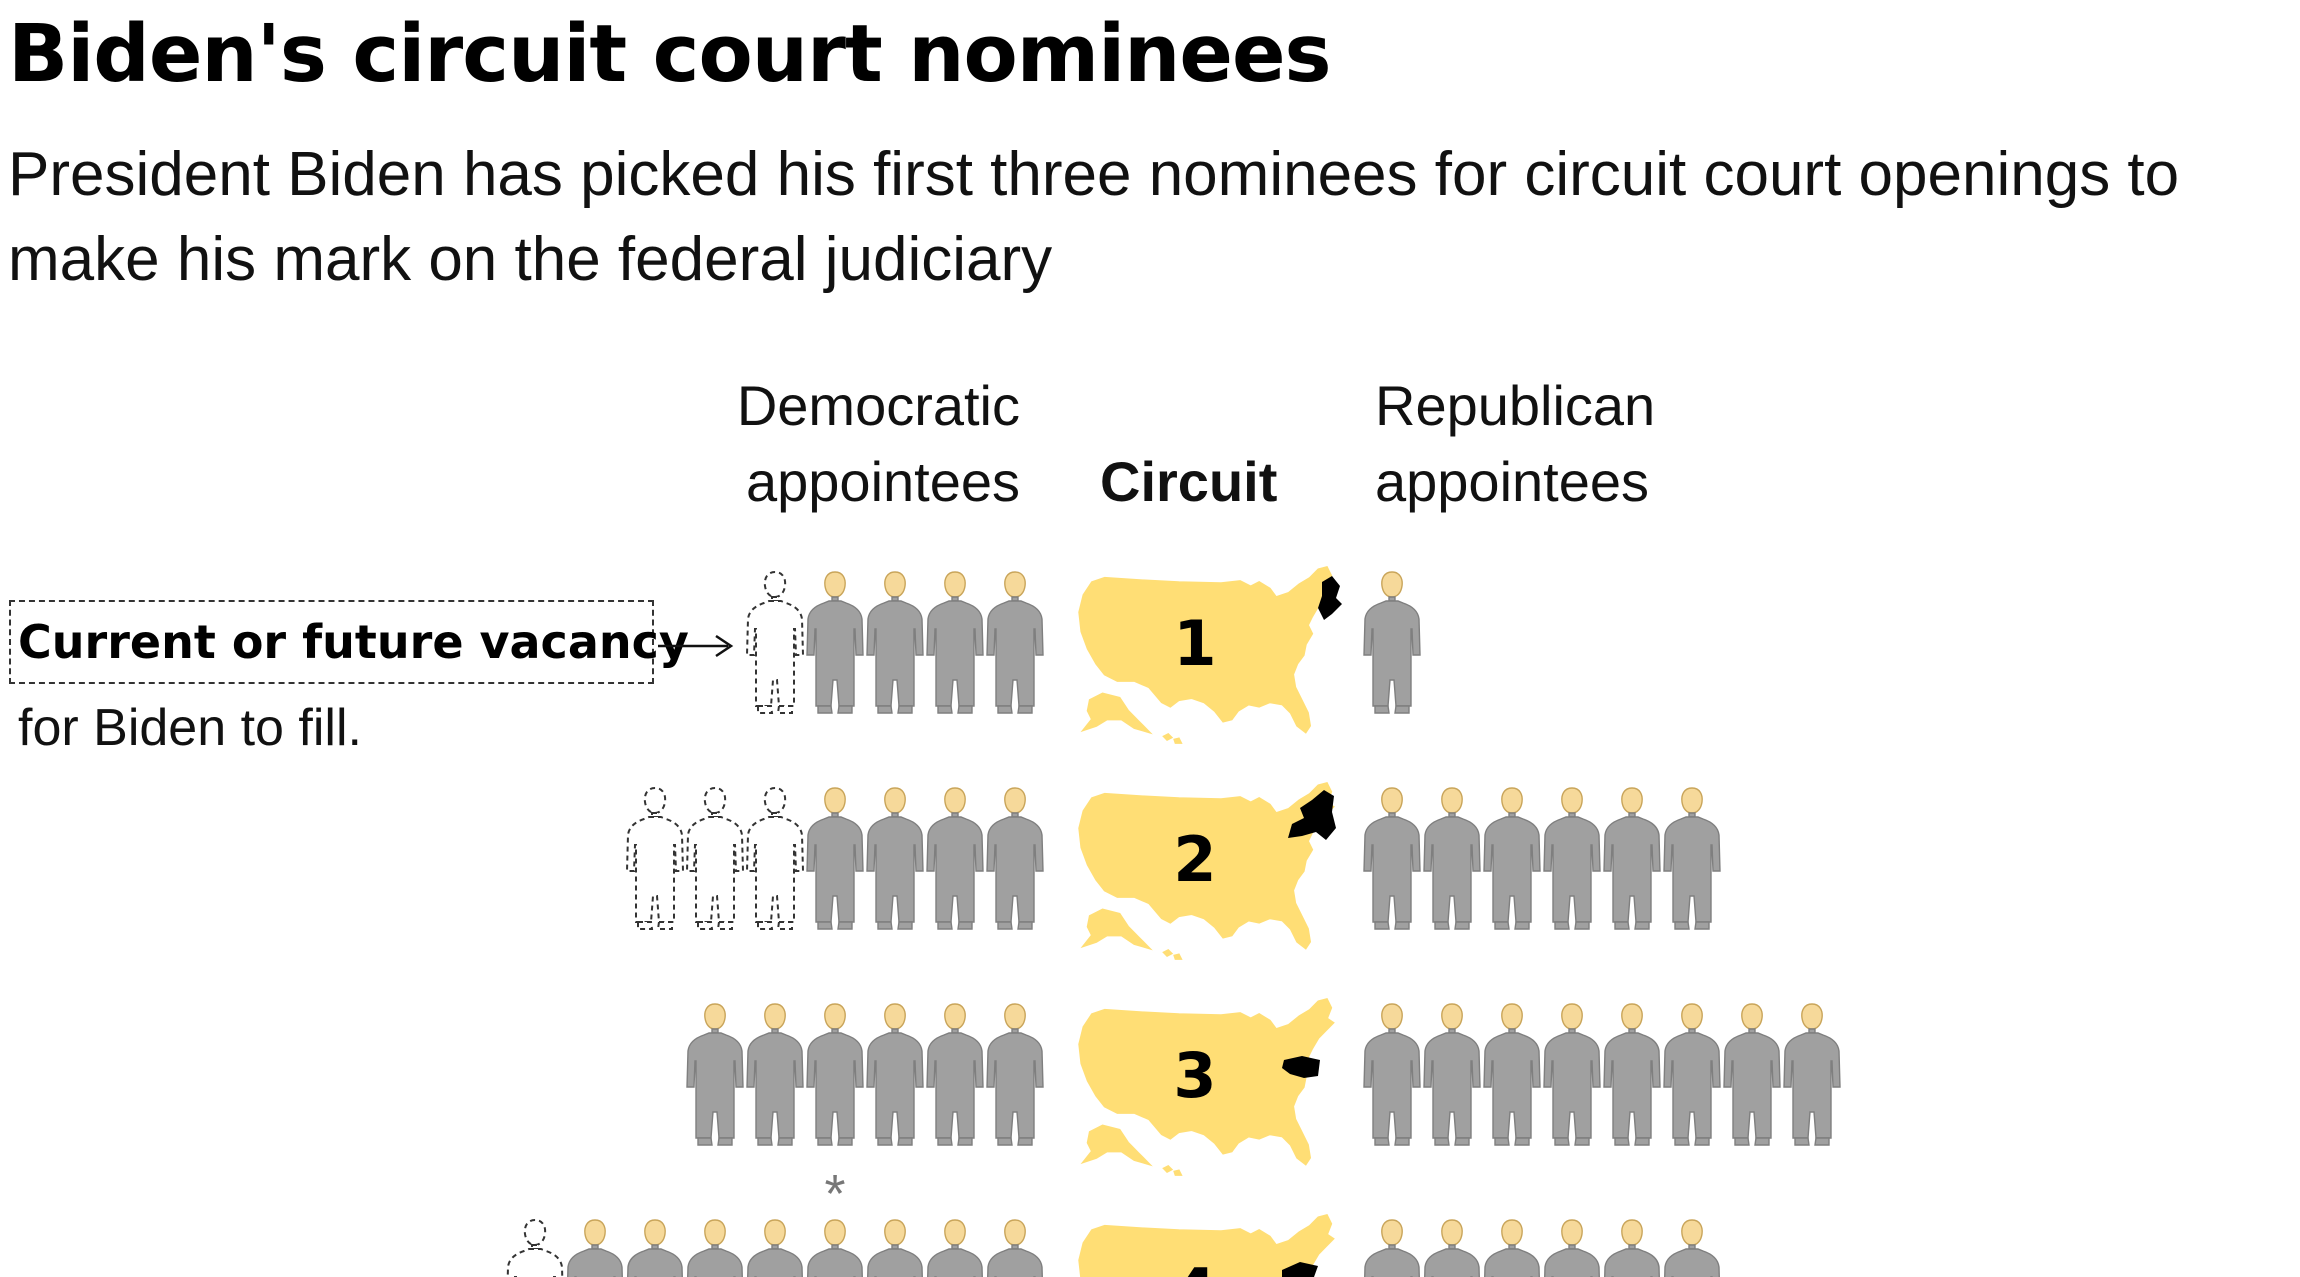 Image resolution: width=2300 pixels, height=1277 pixels. I want to click on circuit-number-label: 3, so click(1194, 1075).